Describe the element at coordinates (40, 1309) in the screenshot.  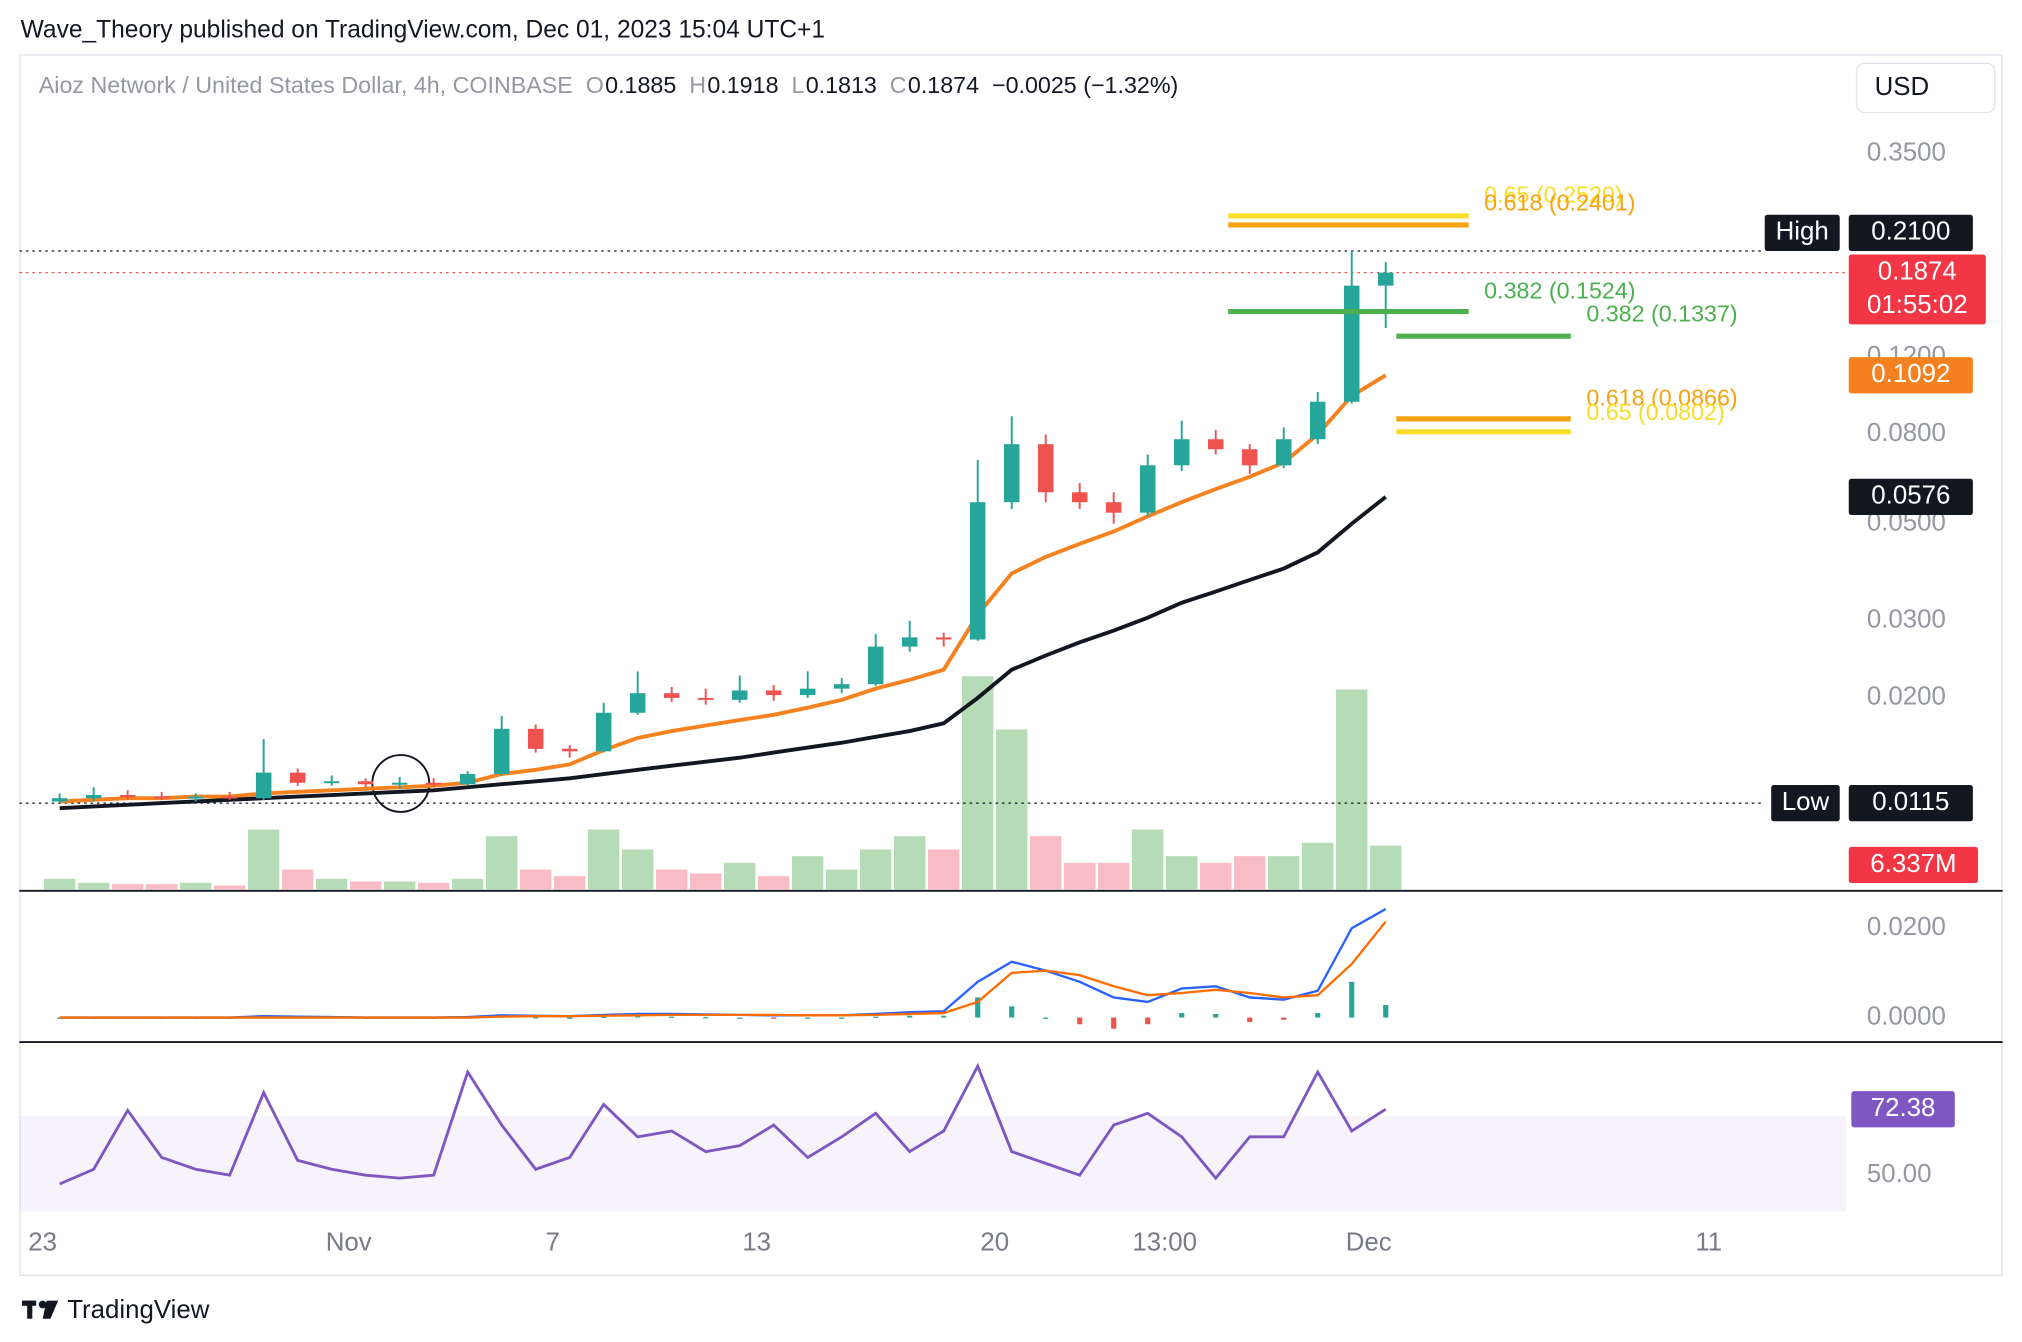
I see `brand-logo` at that location.